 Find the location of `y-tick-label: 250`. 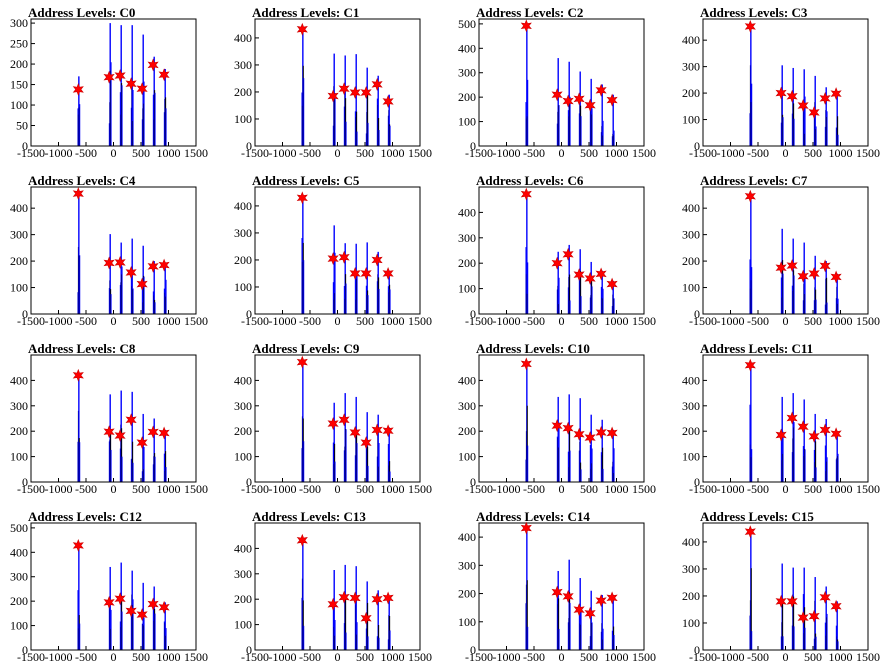

y-tick-label: 250 is located at coordinates (19, 44).